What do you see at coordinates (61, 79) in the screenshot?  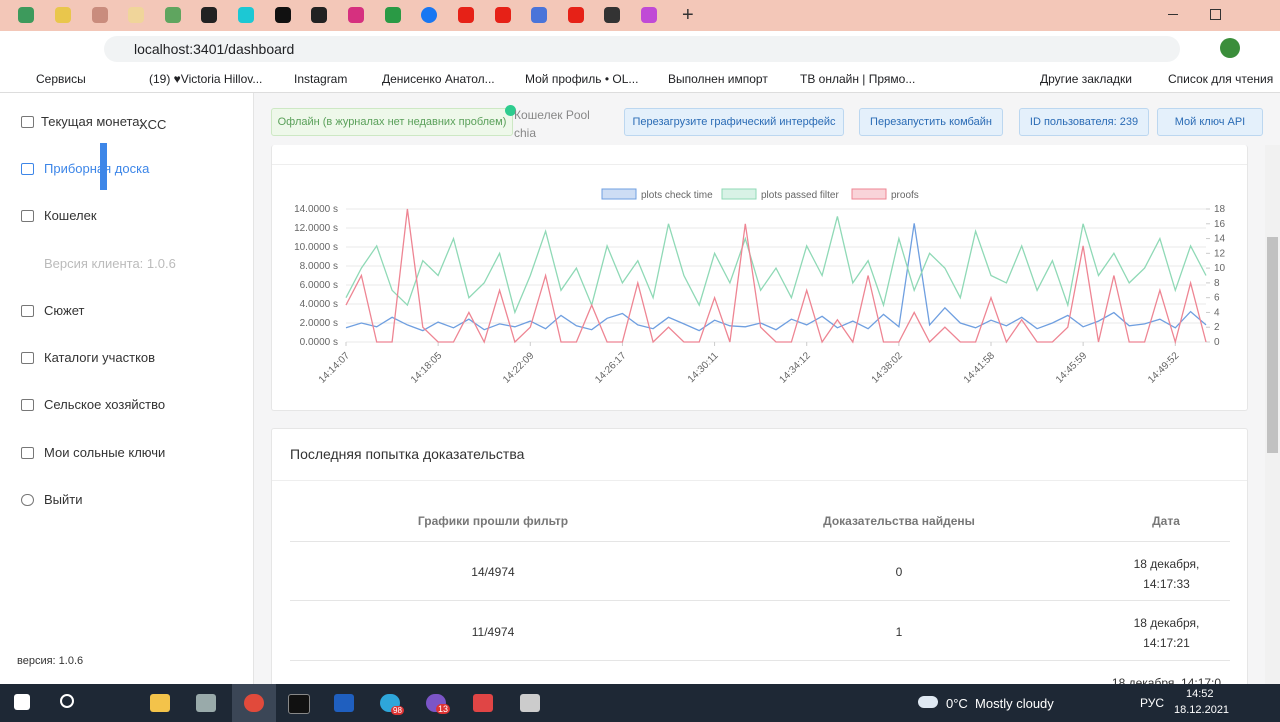 I see `bookmark: Сервисы` at bounding box center [61, 79].